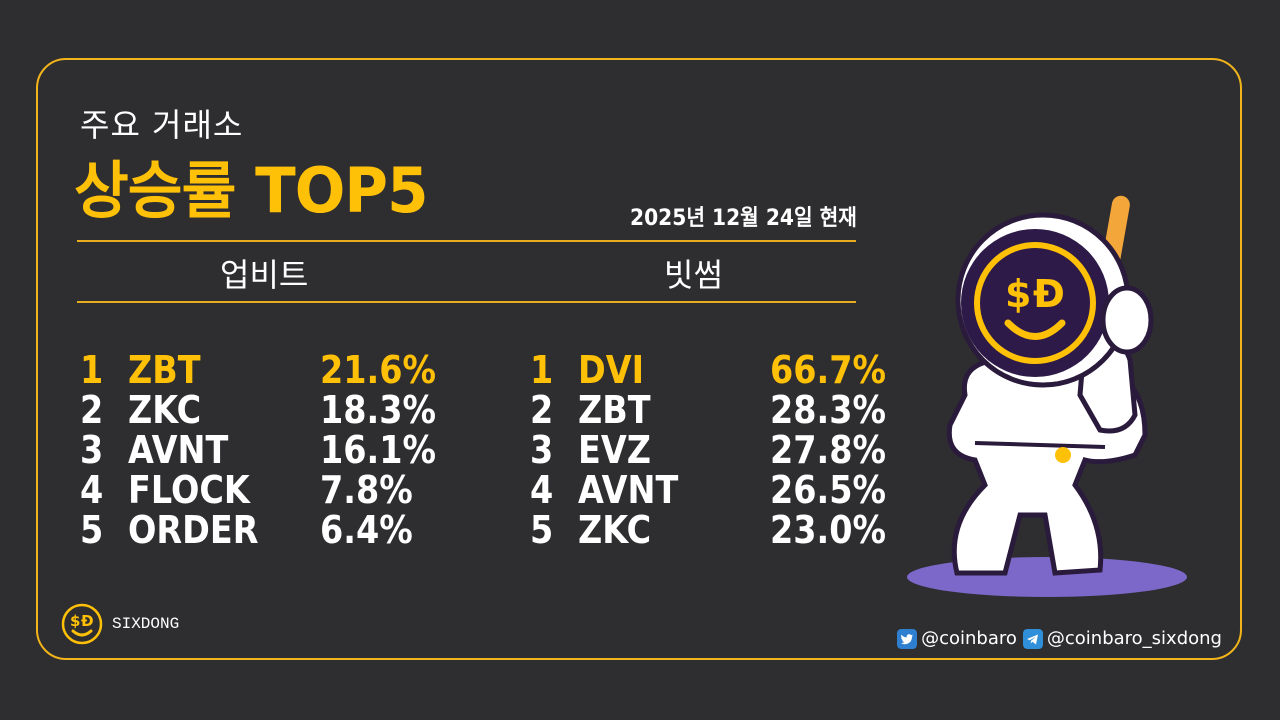 This screenshot has width=1280, height=720. Describe the element at coordinates (260, 410) in the screenshot. I see `rank-row: 2 ZKC 18.3%` at that location.